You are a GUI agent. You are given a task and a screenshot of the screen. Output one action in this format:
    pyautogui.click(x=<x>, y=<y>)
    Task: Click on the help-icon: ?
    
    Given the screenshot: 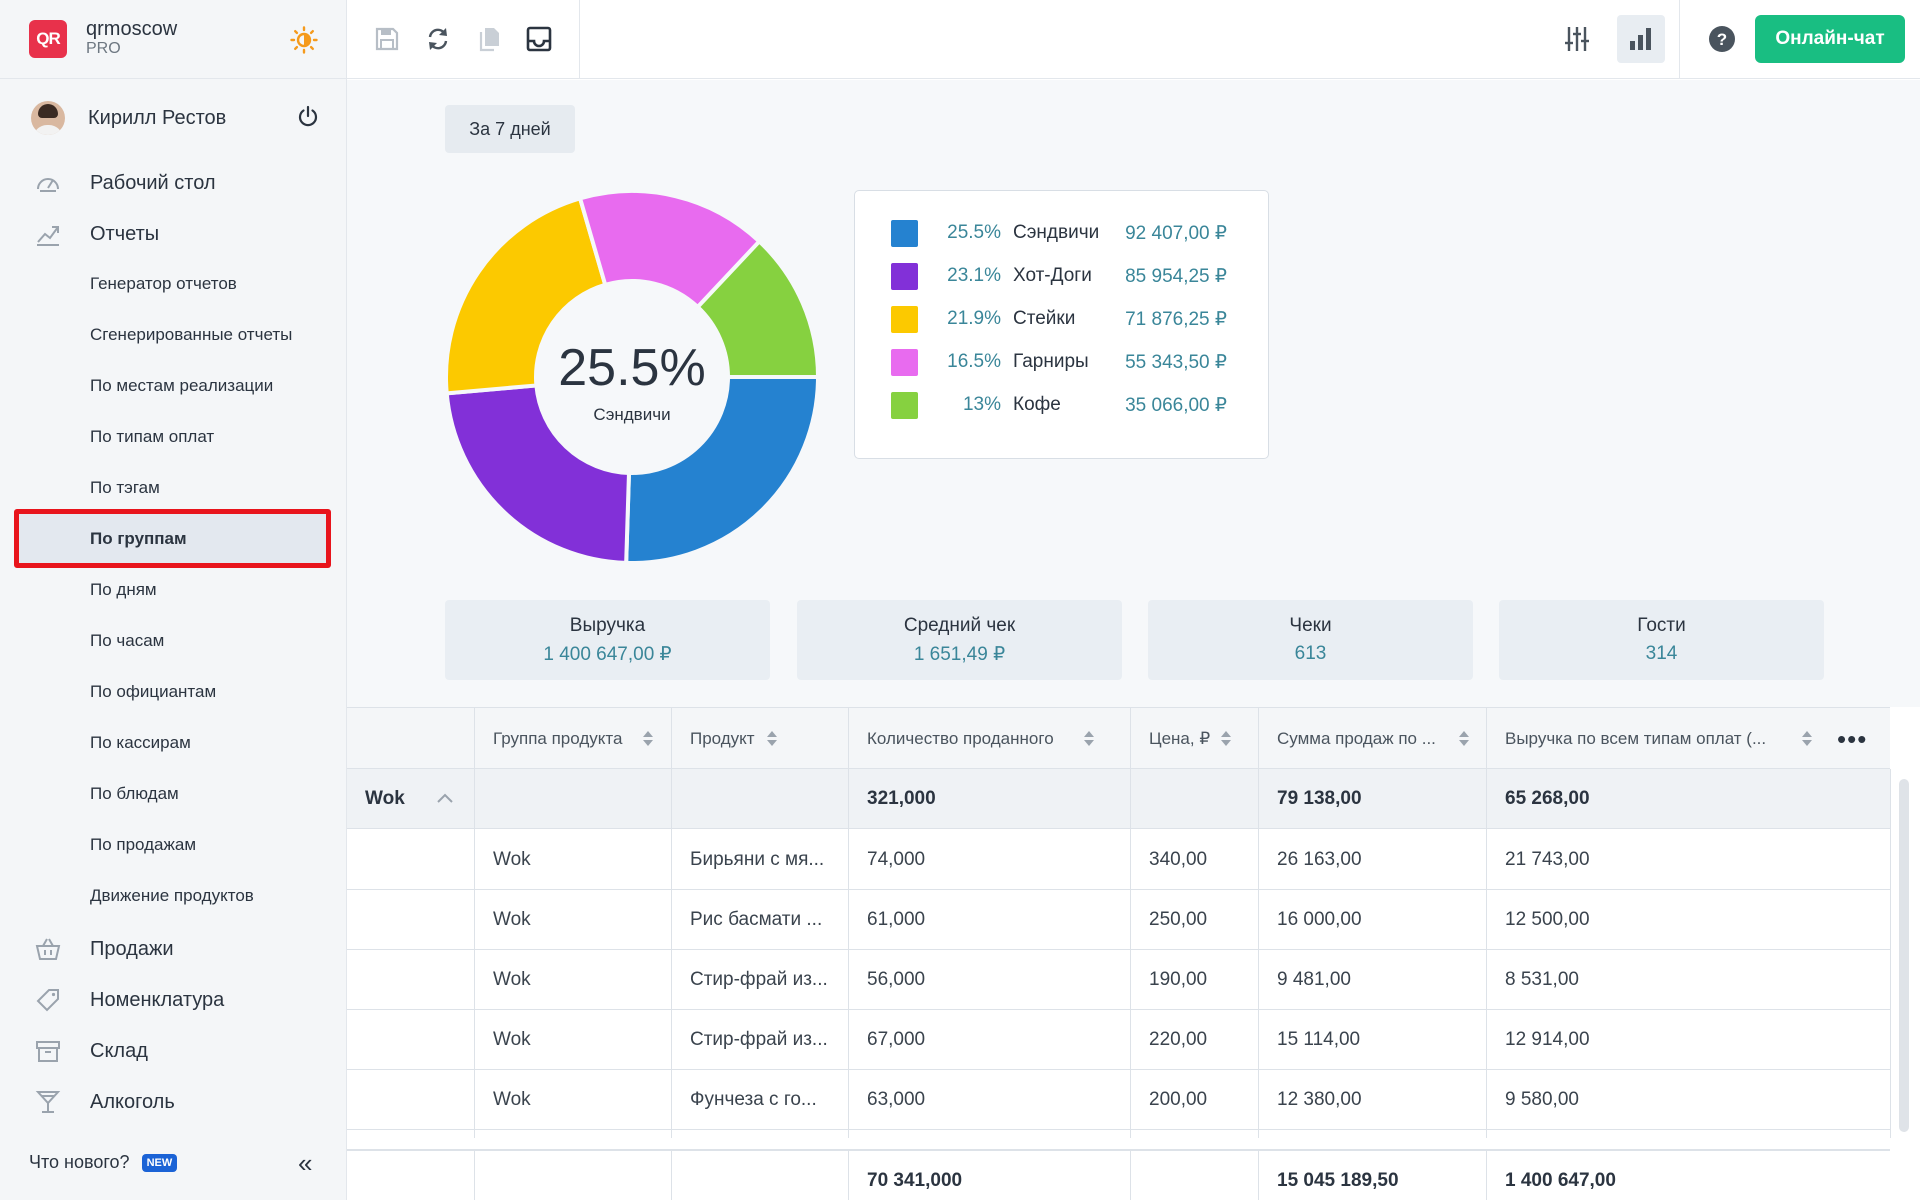 What is the action you would take?
    pyautogui.click(x=1722, y=39)
    